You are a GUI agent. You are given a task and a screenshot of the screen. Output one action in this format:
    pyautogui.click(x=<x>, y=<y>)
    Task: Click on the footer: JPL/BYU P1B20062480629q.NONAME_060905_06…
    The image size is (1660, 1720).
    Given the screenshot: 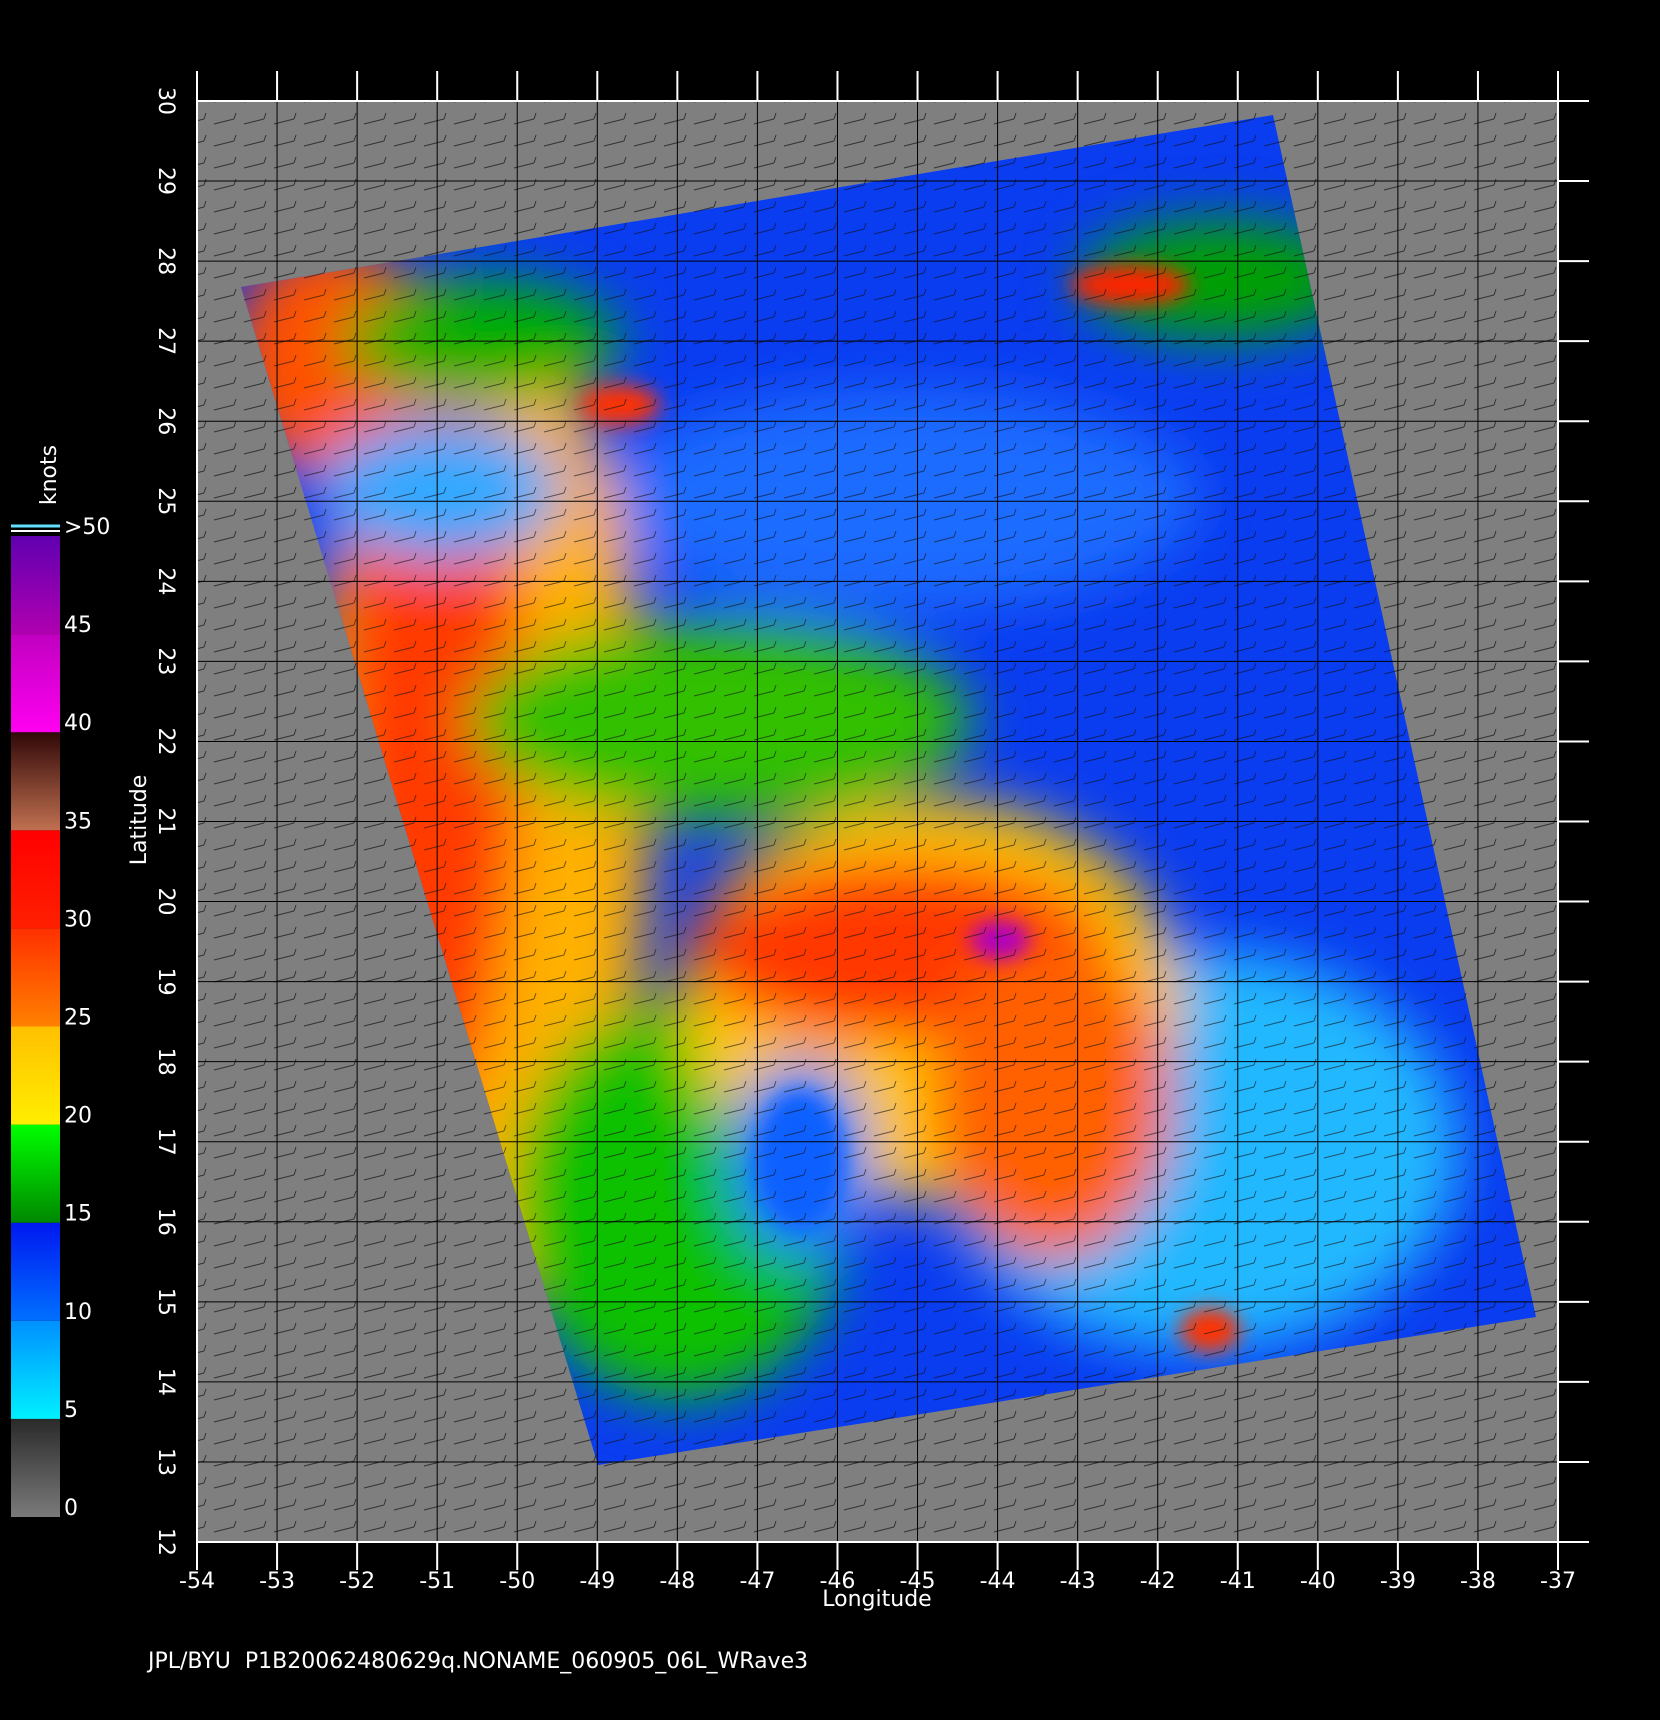 What is the action you would take?
    pyautogui.click(x=477, y=1661)
    